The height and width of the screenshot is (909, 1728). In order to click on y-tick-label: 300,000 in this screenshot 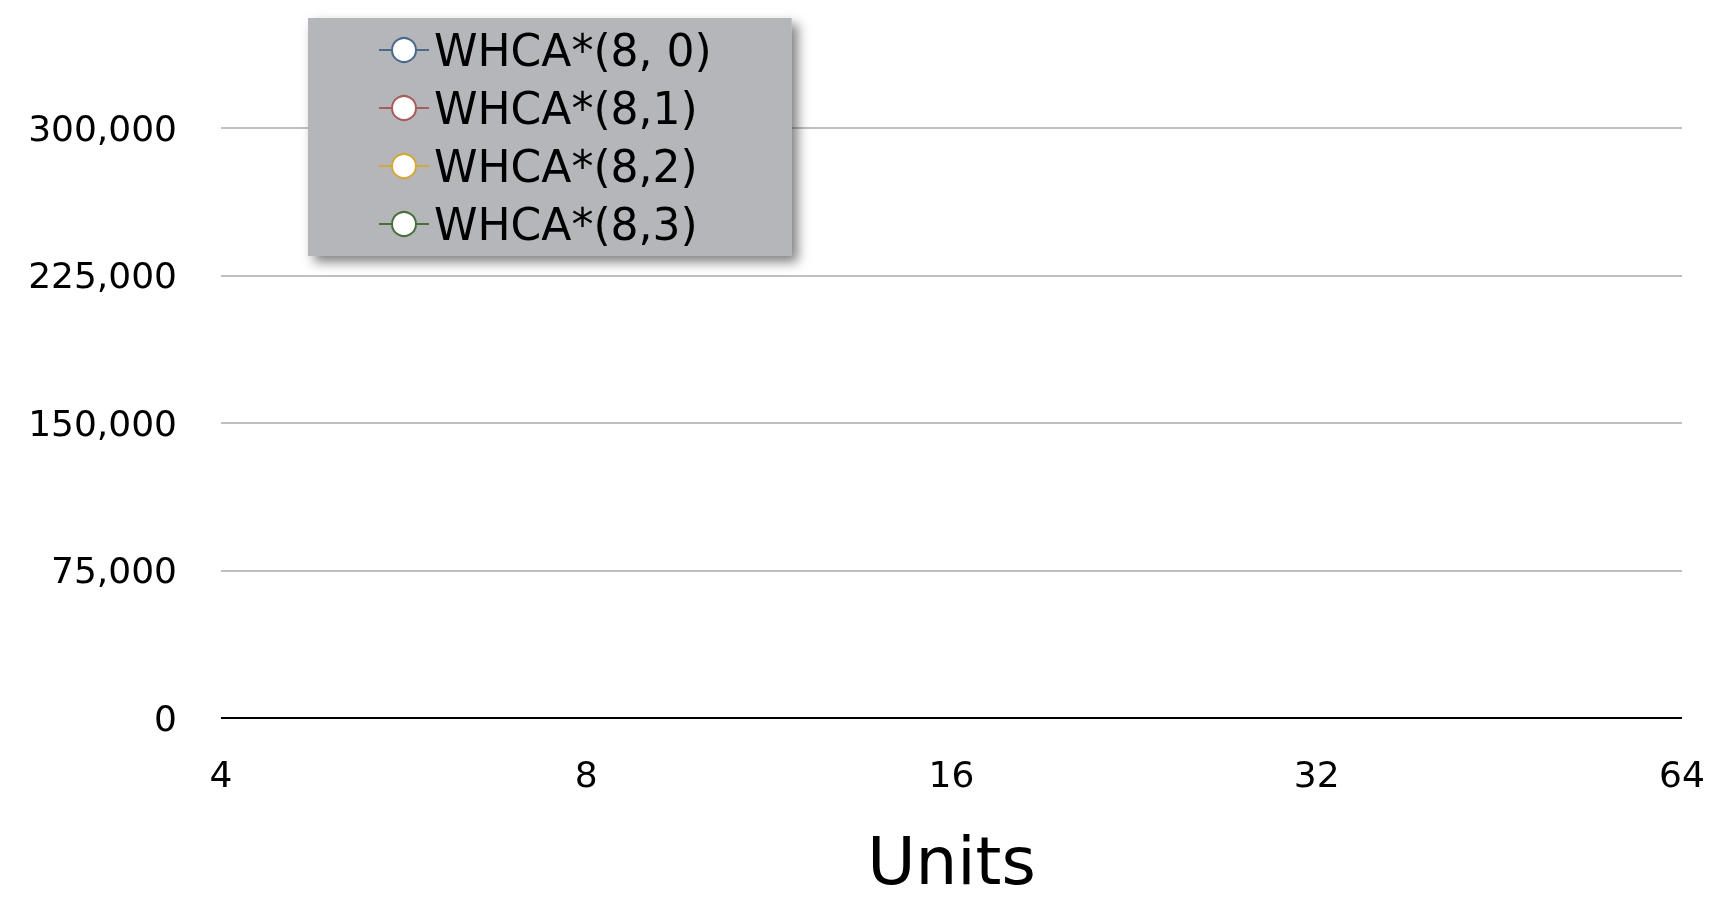, I will do `click(102, 128)`.